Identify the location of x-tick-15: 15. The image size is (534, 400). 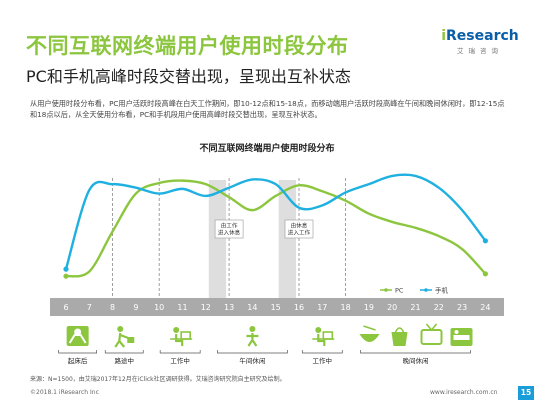
(276, 307).